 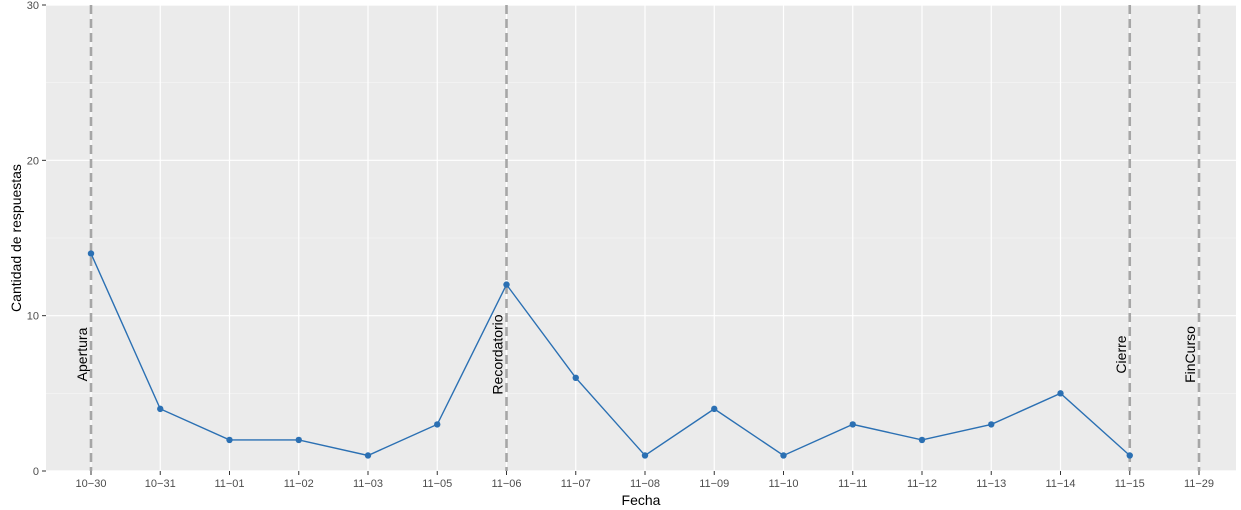 I want to click on x-tick-label: 11−29, so click(x=1199, y=484).